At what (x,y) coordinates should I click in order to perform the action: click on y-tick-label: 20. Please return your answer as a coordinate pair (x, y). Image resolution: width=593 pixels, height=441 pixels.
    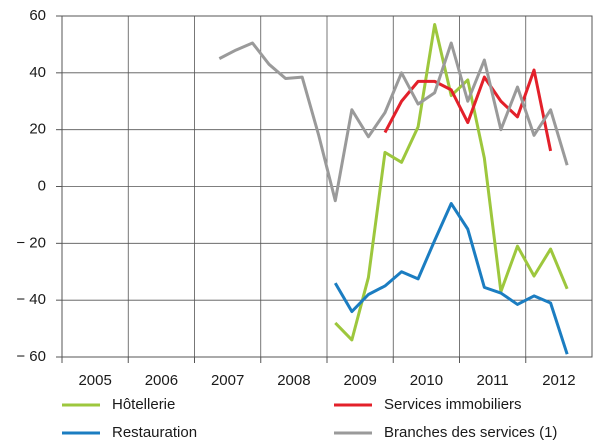
    Looking at the image, I should click on (37, 129).